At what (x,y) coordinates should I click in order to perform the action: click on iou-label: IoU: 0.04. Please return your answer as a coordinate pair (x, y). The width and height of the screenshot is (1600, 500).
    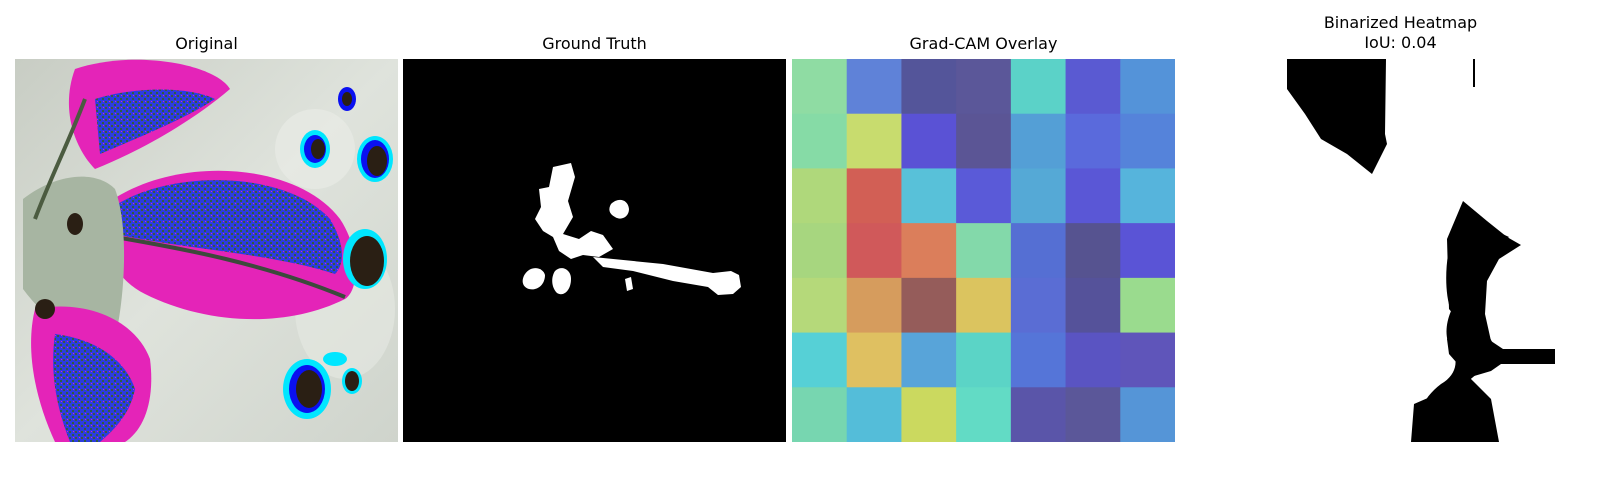
    Looking at the image, I should click on (1400, 42).